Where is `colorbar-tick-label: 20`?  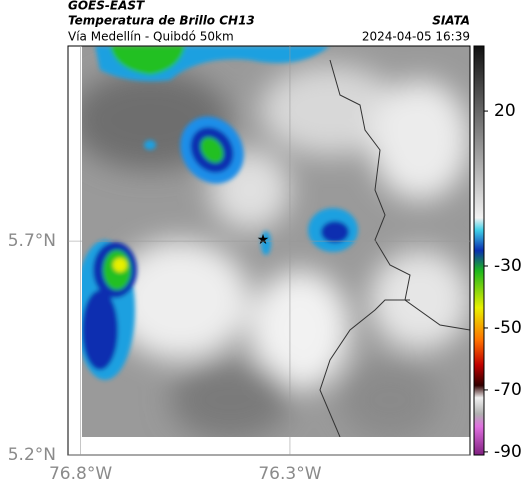
colorbar-tick-label: 20 is located at coordinates (505, 111).